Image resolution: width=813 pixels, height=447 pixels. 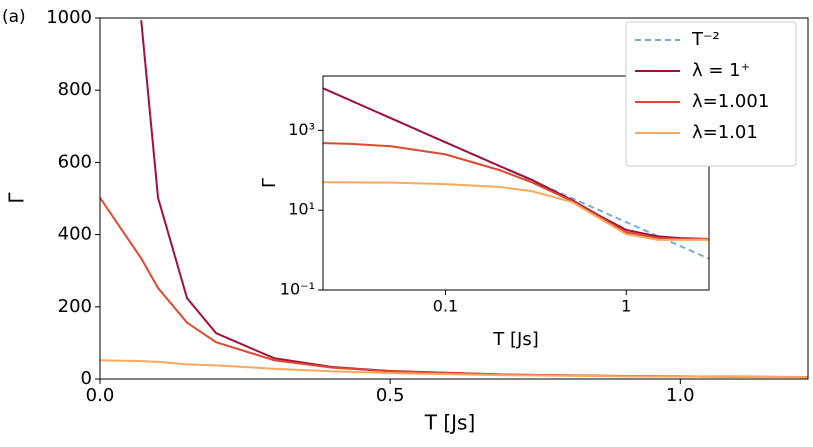 What do you see at coordinates (725, 132) in the screenshot?
I see `legend-label: λ=1.01` at bounding box center [725, 132].